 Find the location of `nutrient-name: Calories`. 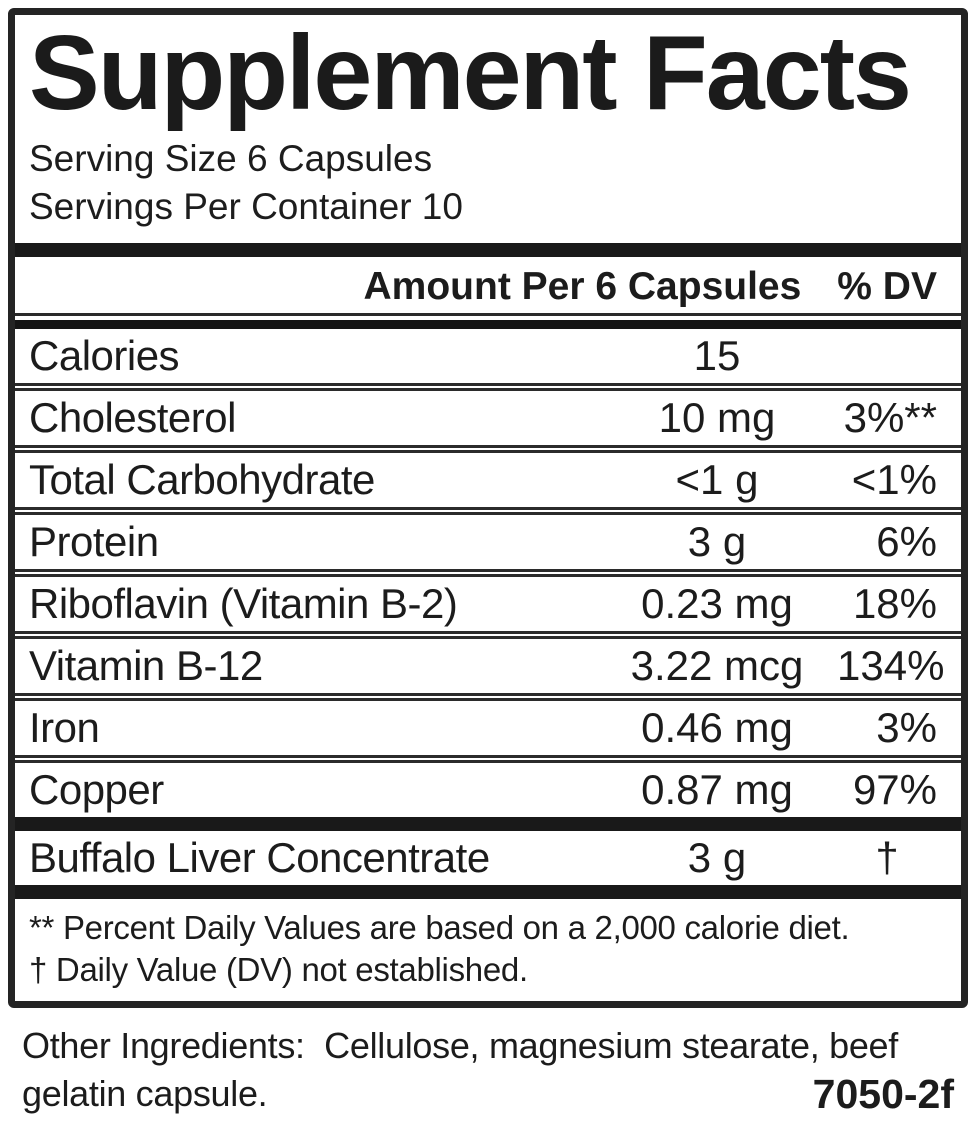

nutrient-name: Calories is located at coordinates (104, 356).